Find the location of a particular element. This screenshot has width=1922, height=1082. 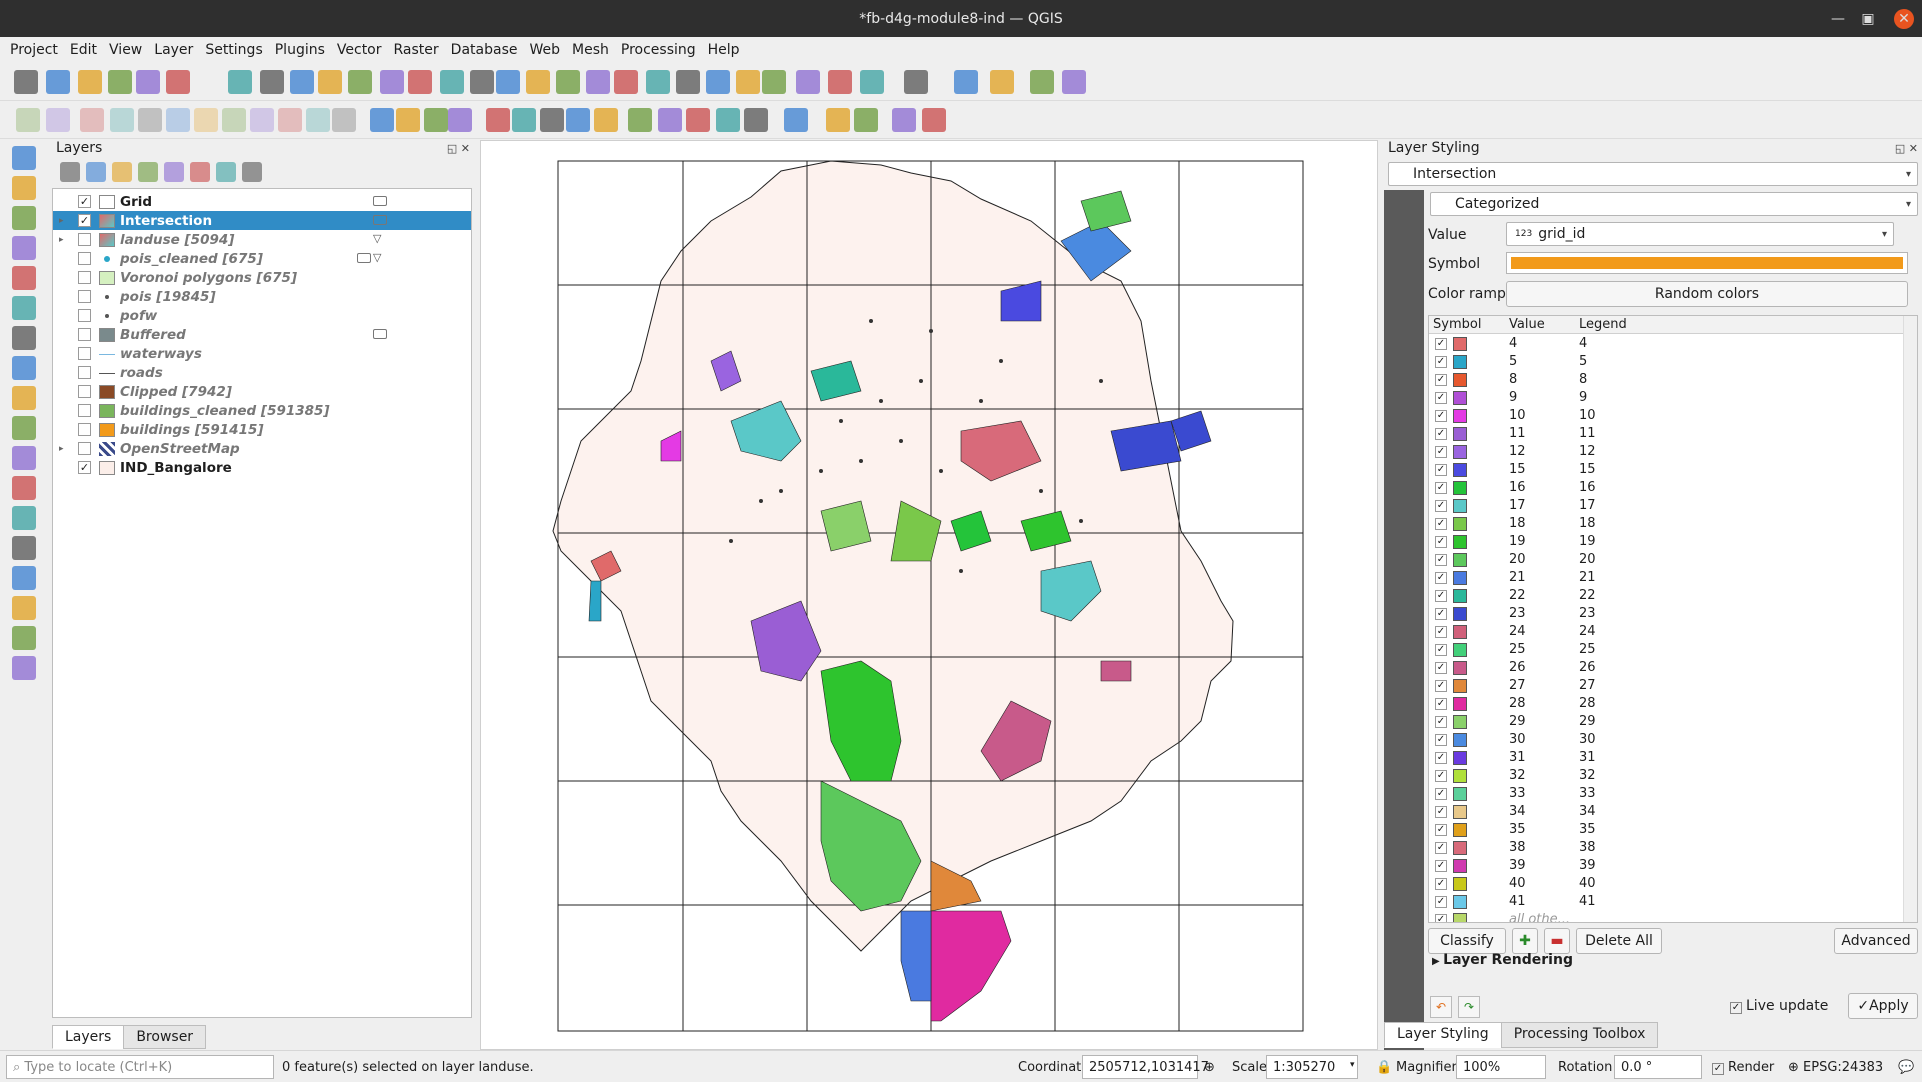

category-row: ✓ 22 22 is located at coordinates (1666, 596).